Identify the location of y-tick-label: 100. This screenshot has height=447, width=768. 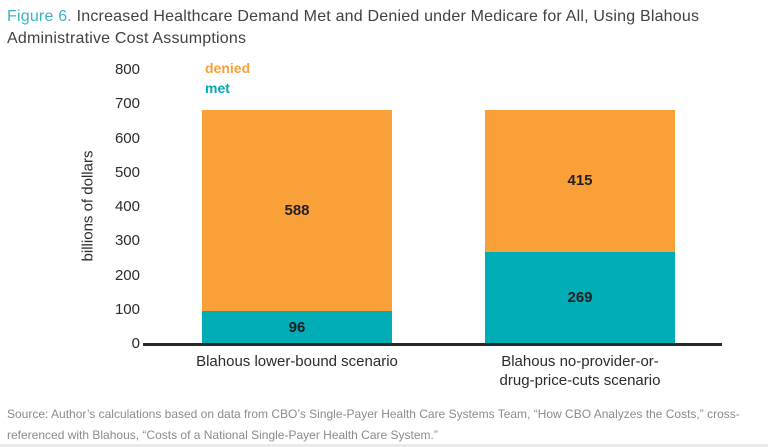
(127, 309).